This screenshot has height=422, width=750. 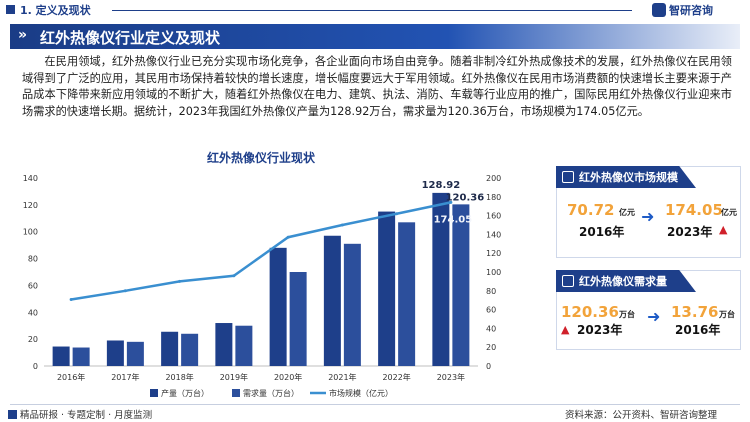 I want to click on top-divider, so click(x=372, y=10).